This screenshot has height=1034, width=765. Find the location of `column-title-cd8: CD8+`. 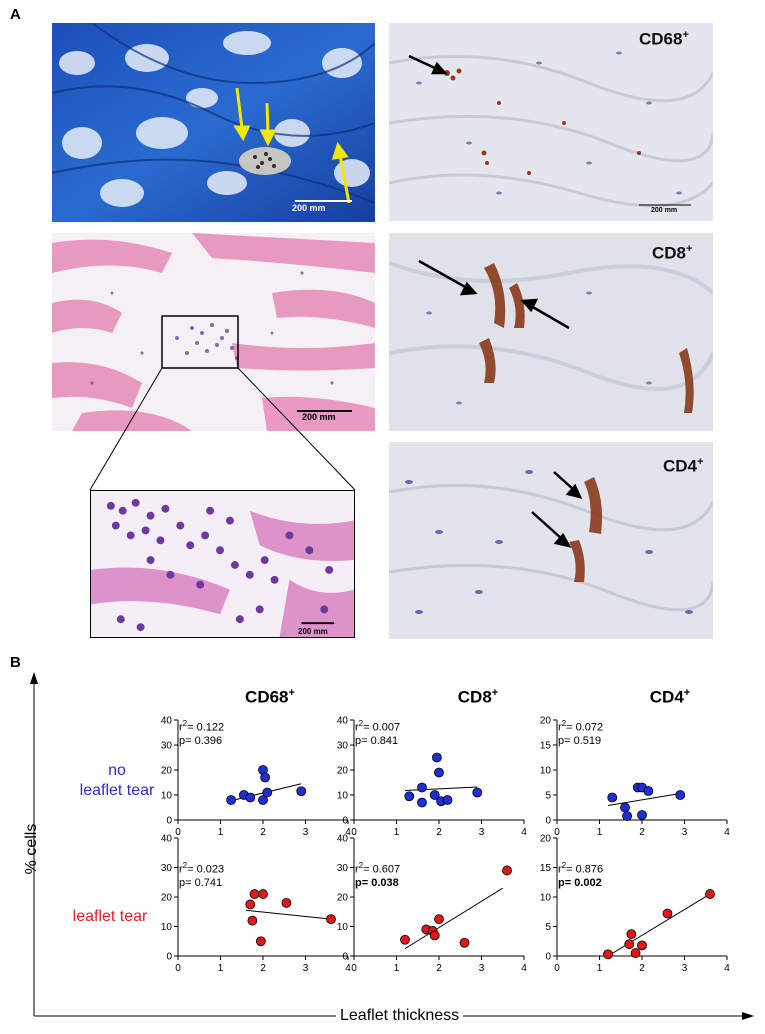

column-title-cd8: CD8+ is located at coordinates (478, 697).